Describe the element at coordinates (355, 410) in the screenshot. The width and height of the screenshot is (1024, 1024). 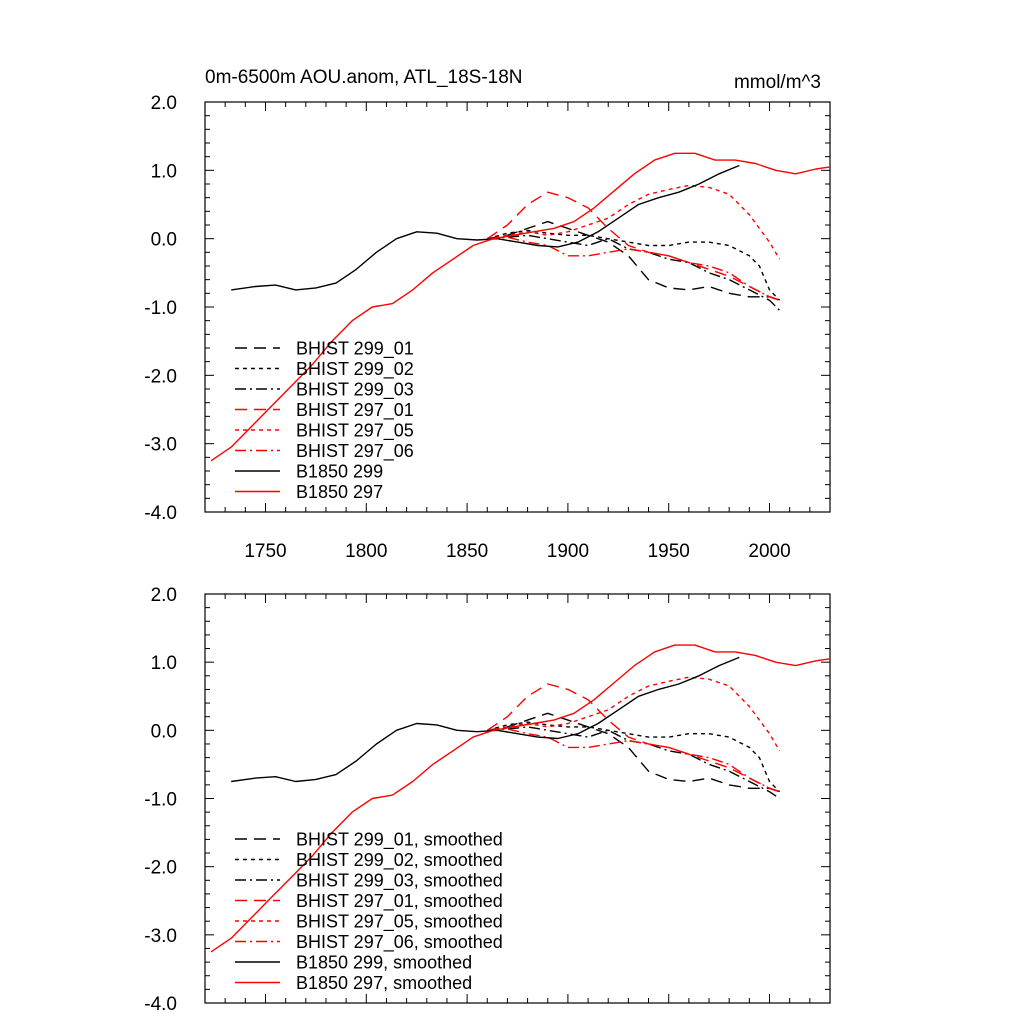
I see `legend-label: BHIST 297_01` at that location.